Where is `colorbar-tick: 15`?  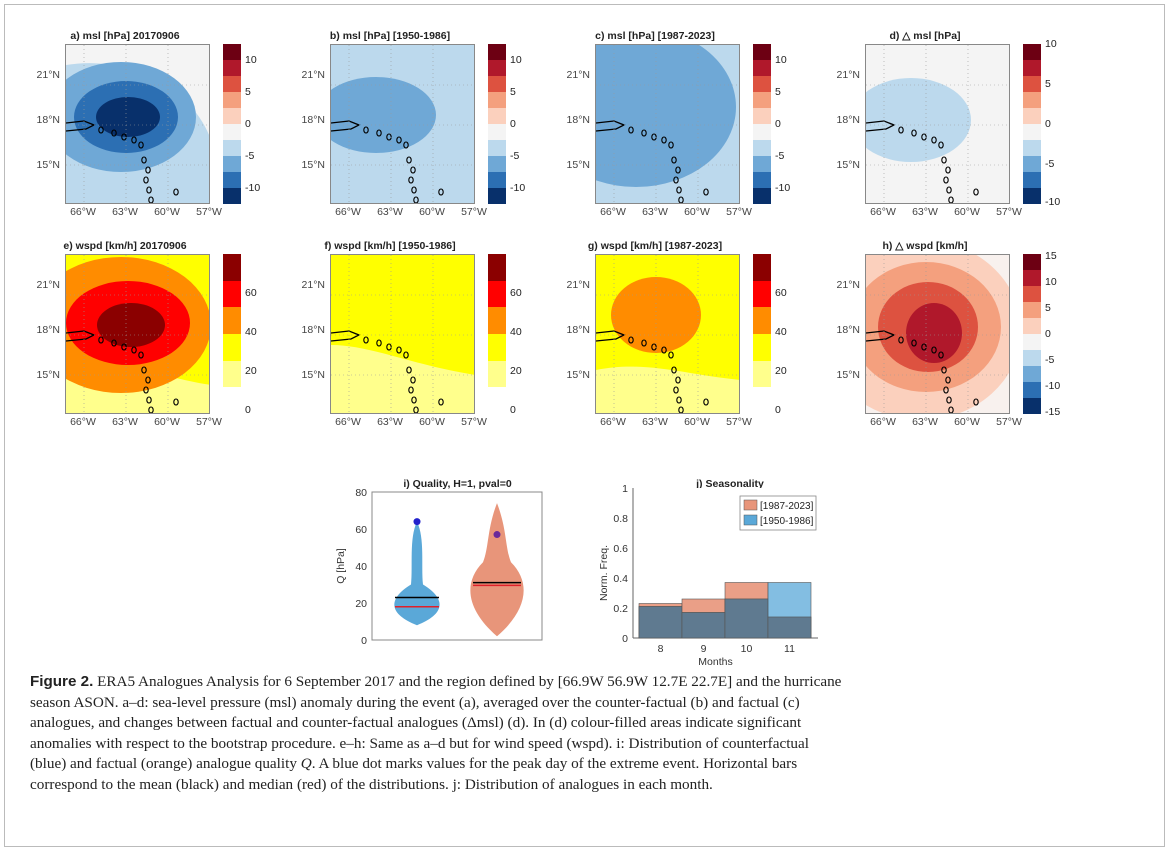
colorbar-tick: 15 is located at coordinates (1051, 256).